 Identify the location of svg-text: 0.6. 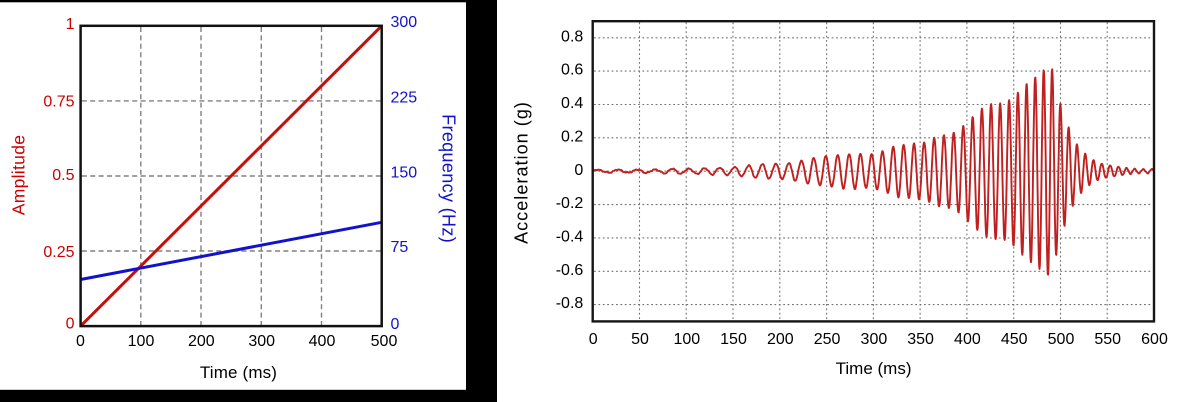
(572, 70).